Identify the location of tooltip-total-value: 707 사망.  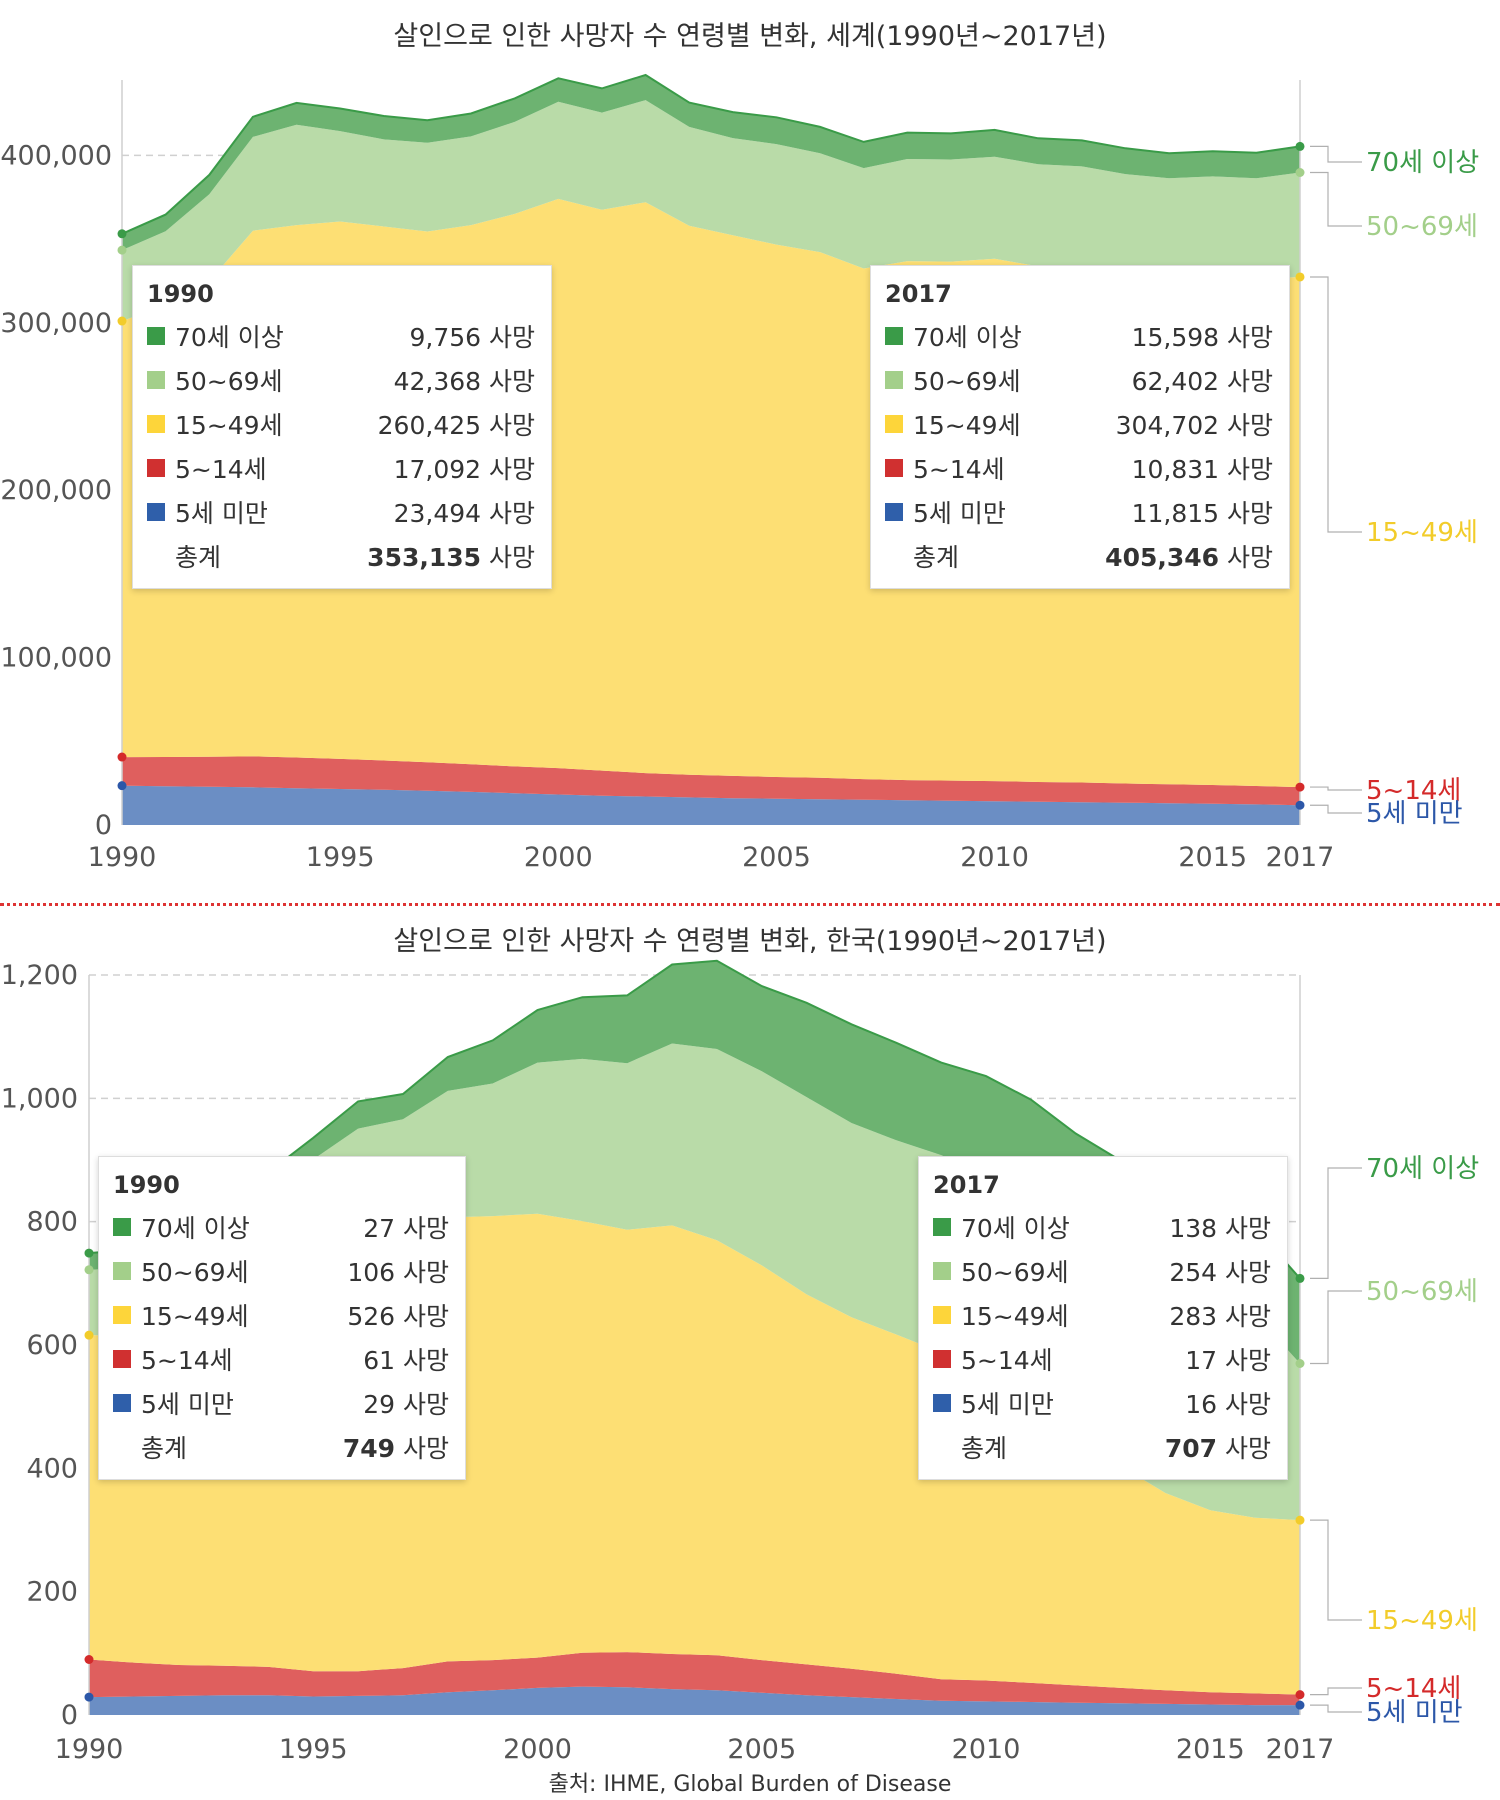
(1217, 1448).